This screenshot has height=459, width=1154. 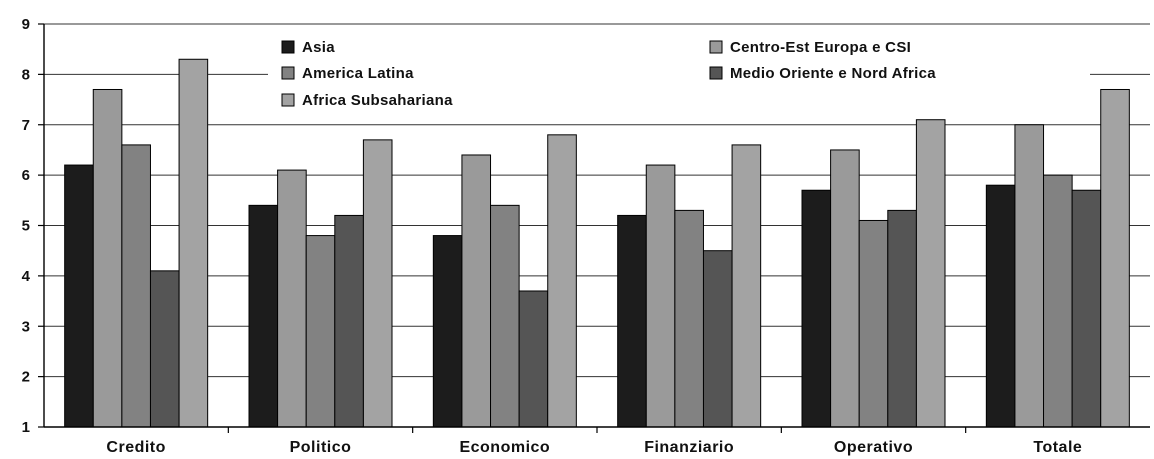 I want to click on legend-label: Medio Oriente e Nord Africa, so click(x=833, y=73).